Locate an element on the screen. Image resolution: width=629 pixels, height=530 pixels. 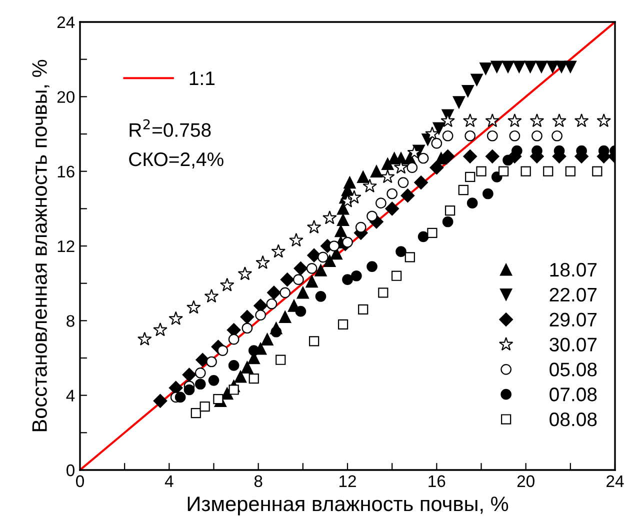
legend-label: 05.08 is located at coordinates (573, 369).